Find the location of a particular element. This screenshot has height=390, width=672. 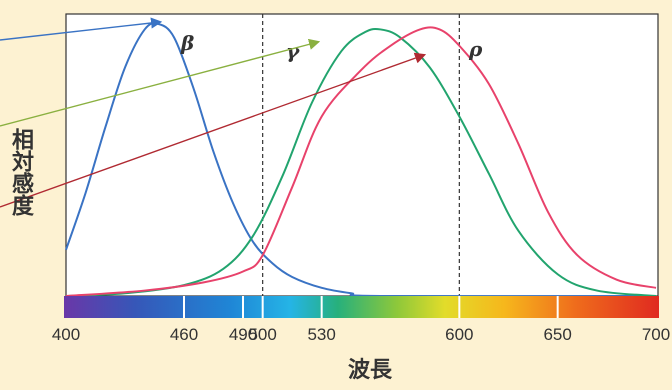

spectrum-tick-marks is located at coordinates (371, 307).